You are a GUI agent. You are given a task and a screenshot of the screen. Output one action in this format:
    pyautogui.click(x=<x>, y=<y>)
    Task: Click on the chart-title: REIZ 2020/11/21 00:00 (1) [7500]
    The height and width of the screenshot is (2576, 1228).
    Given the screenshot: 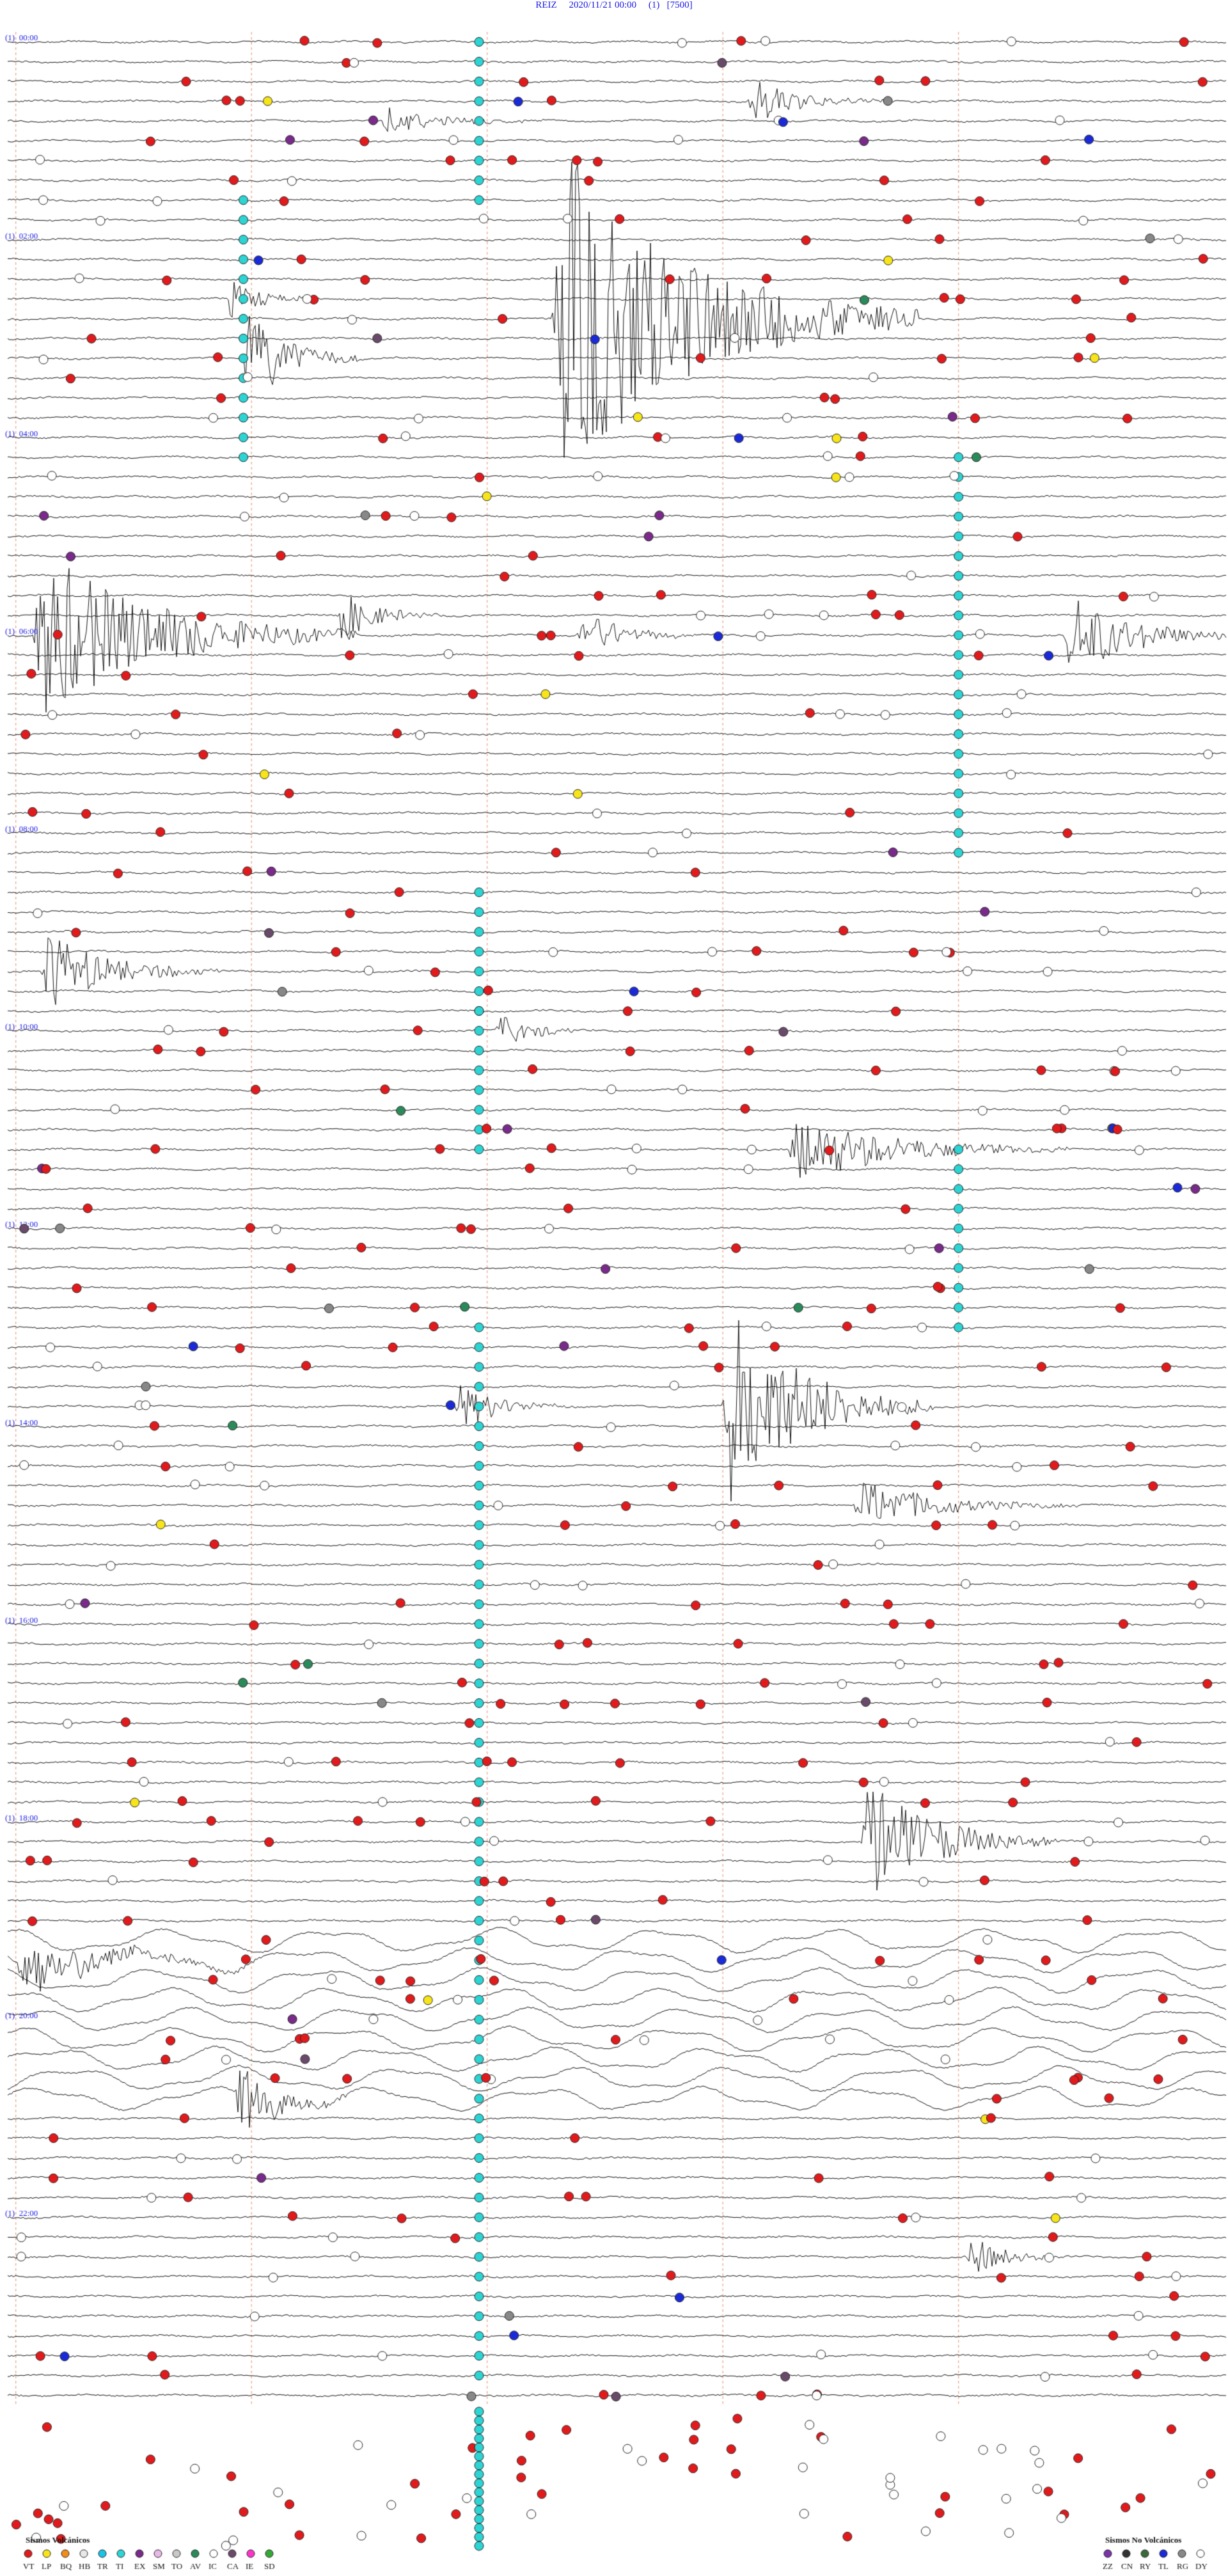 What is the action you would take?
    pyautogui.click(x=614, y=5)
    